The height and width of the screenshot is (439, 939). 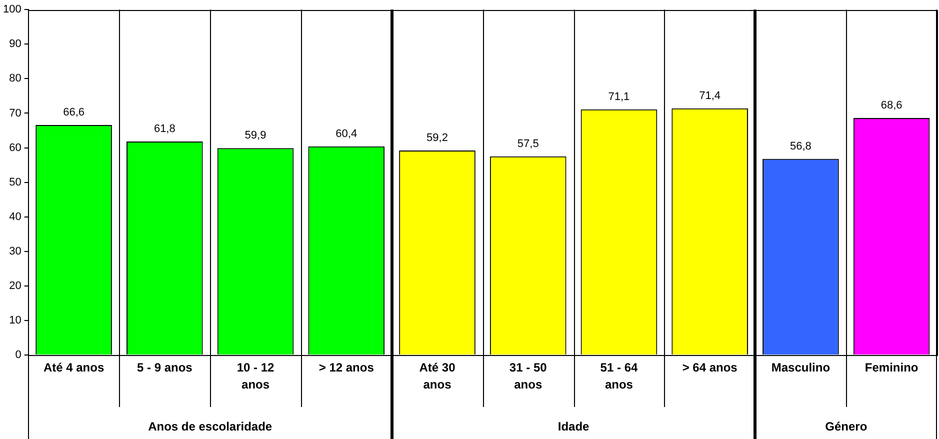 What do you see at coordinates (710, 96) in the screenshot?
I see `data-label: 71,4` at bounding box center [710, 96].